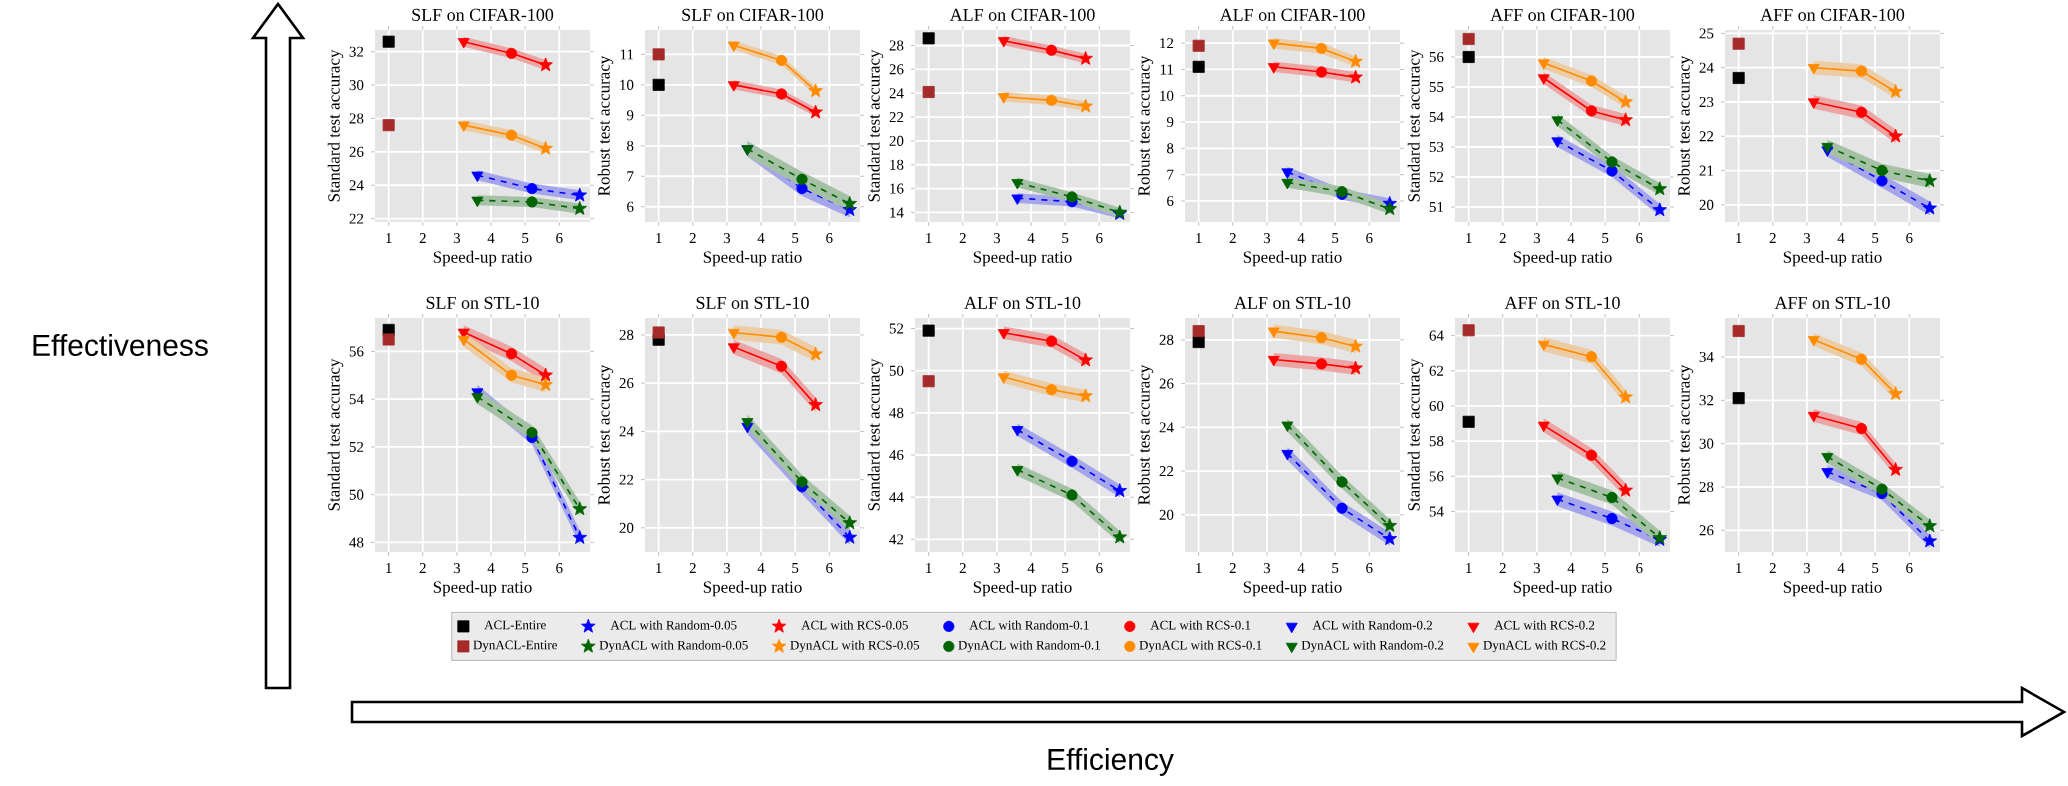 The height and width of the screenshot is (786, 2068). I want to click on legend-label: DynACL with RCS-0.05, so click(855, 646).